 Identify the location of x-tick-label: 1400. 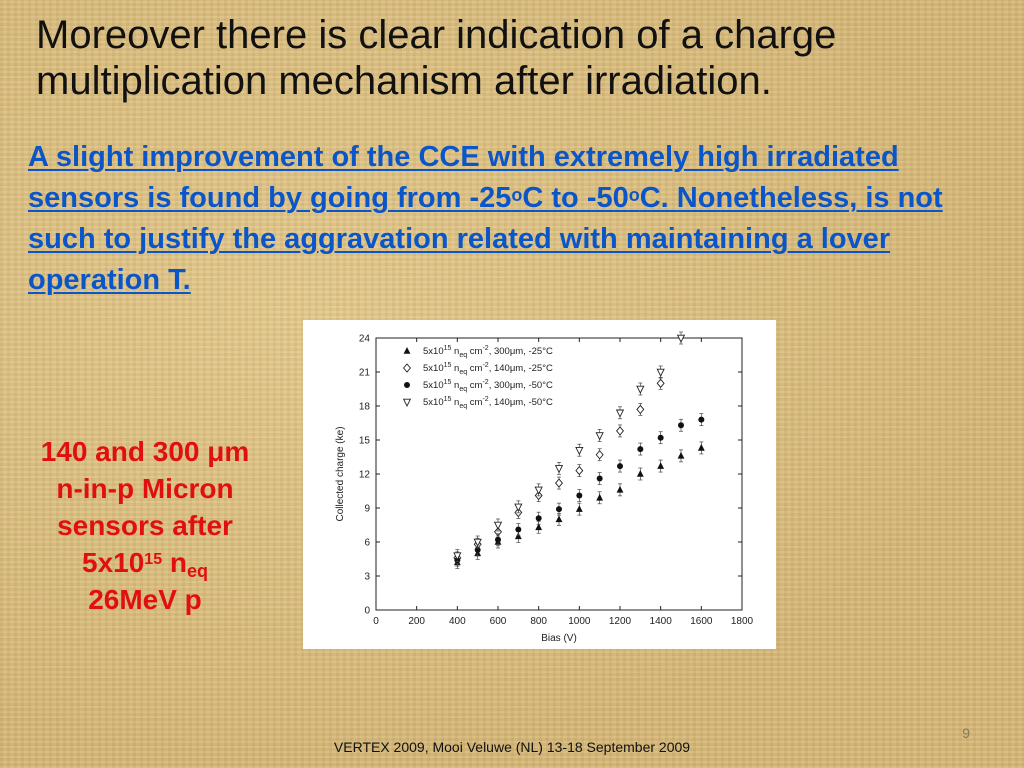
(661, 621).